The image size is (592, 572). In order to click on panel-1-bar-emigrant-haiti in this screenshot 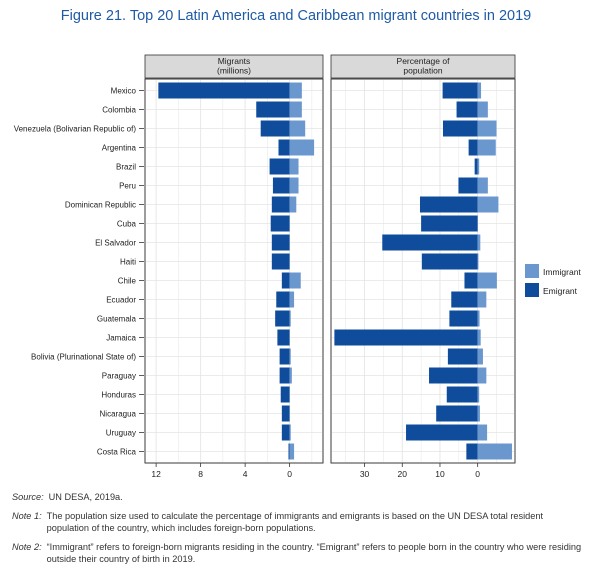, I will do `click(280, 261)`.